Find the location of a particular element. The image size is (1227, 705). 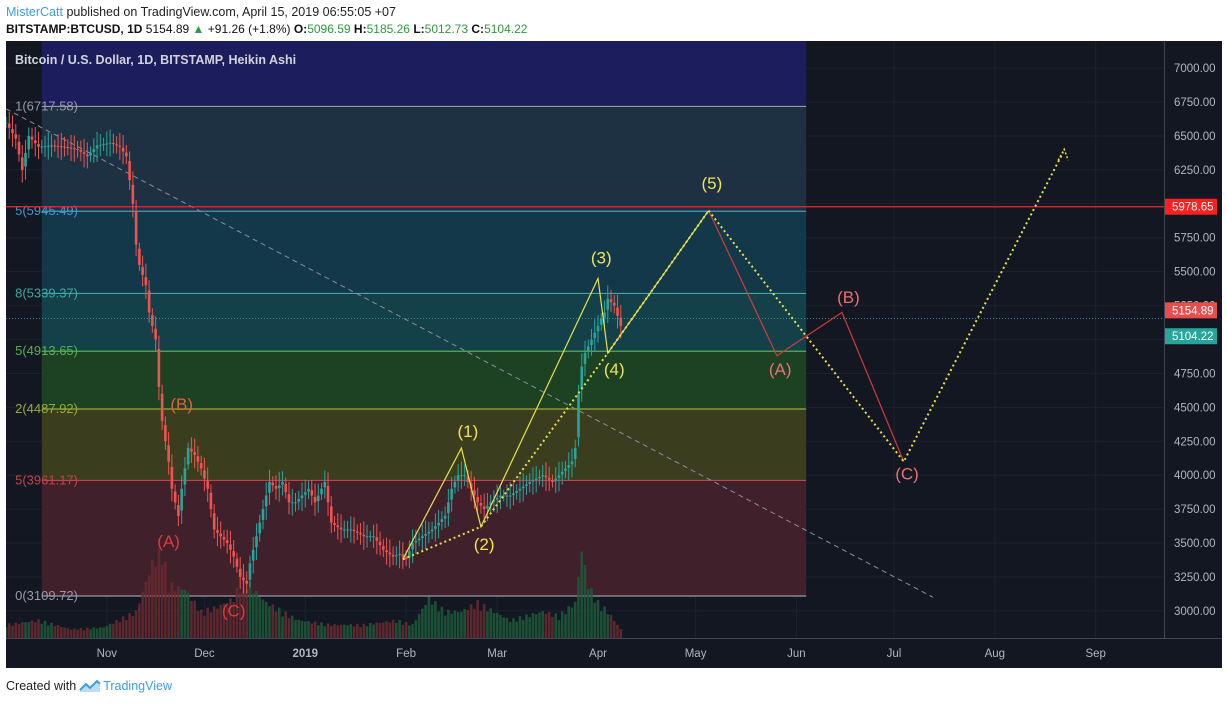

time-tick-label: Jun is located at coordinates (796, 654).